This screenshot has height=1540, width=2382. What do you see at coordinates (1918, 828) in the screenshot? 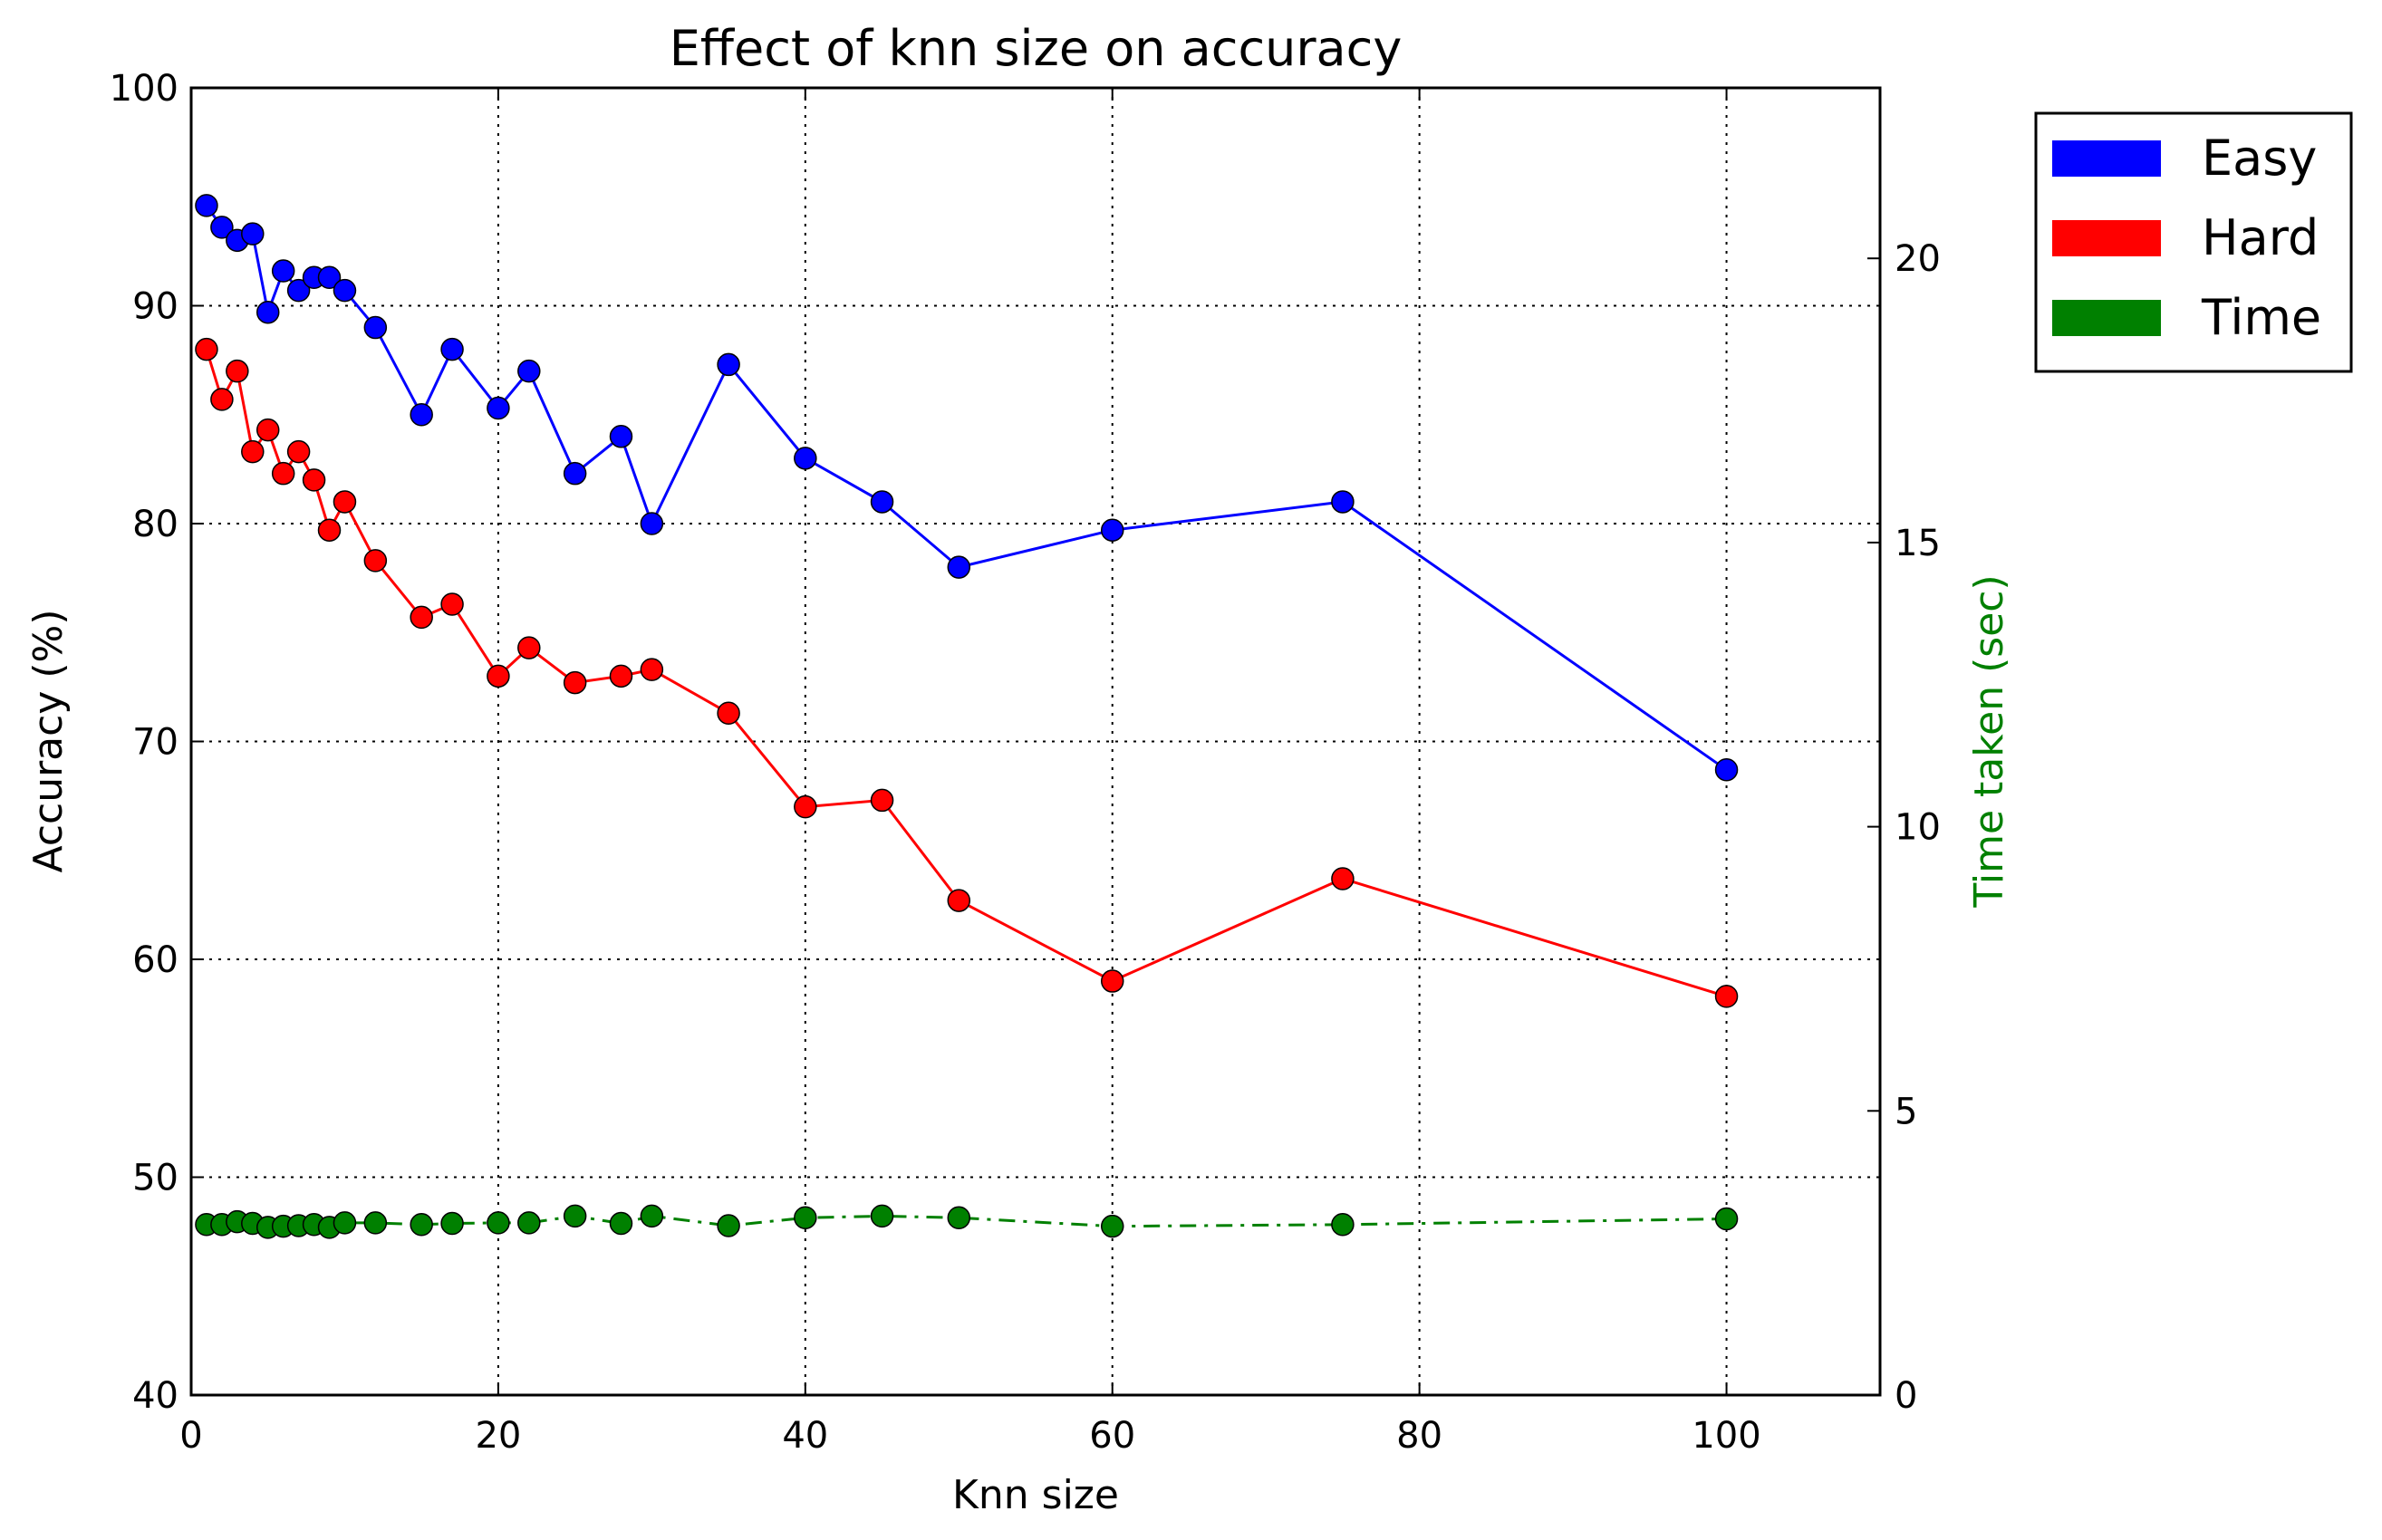
I see `y2-tick-label: 10` at bounding box center [1918, 828].